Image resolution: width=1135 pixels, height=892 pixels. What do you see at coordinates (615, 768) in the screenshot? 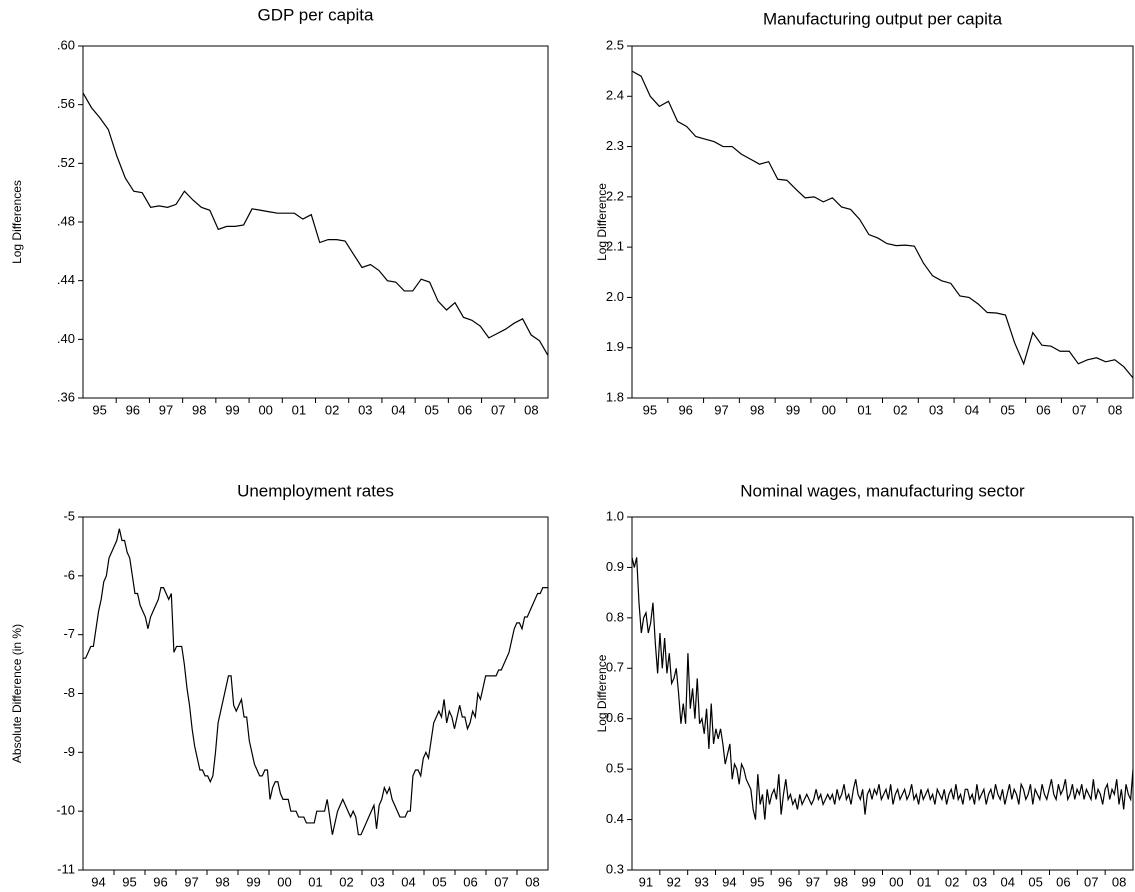
I see `y-tick-label: 0.5` at bounding box center [615, 768].